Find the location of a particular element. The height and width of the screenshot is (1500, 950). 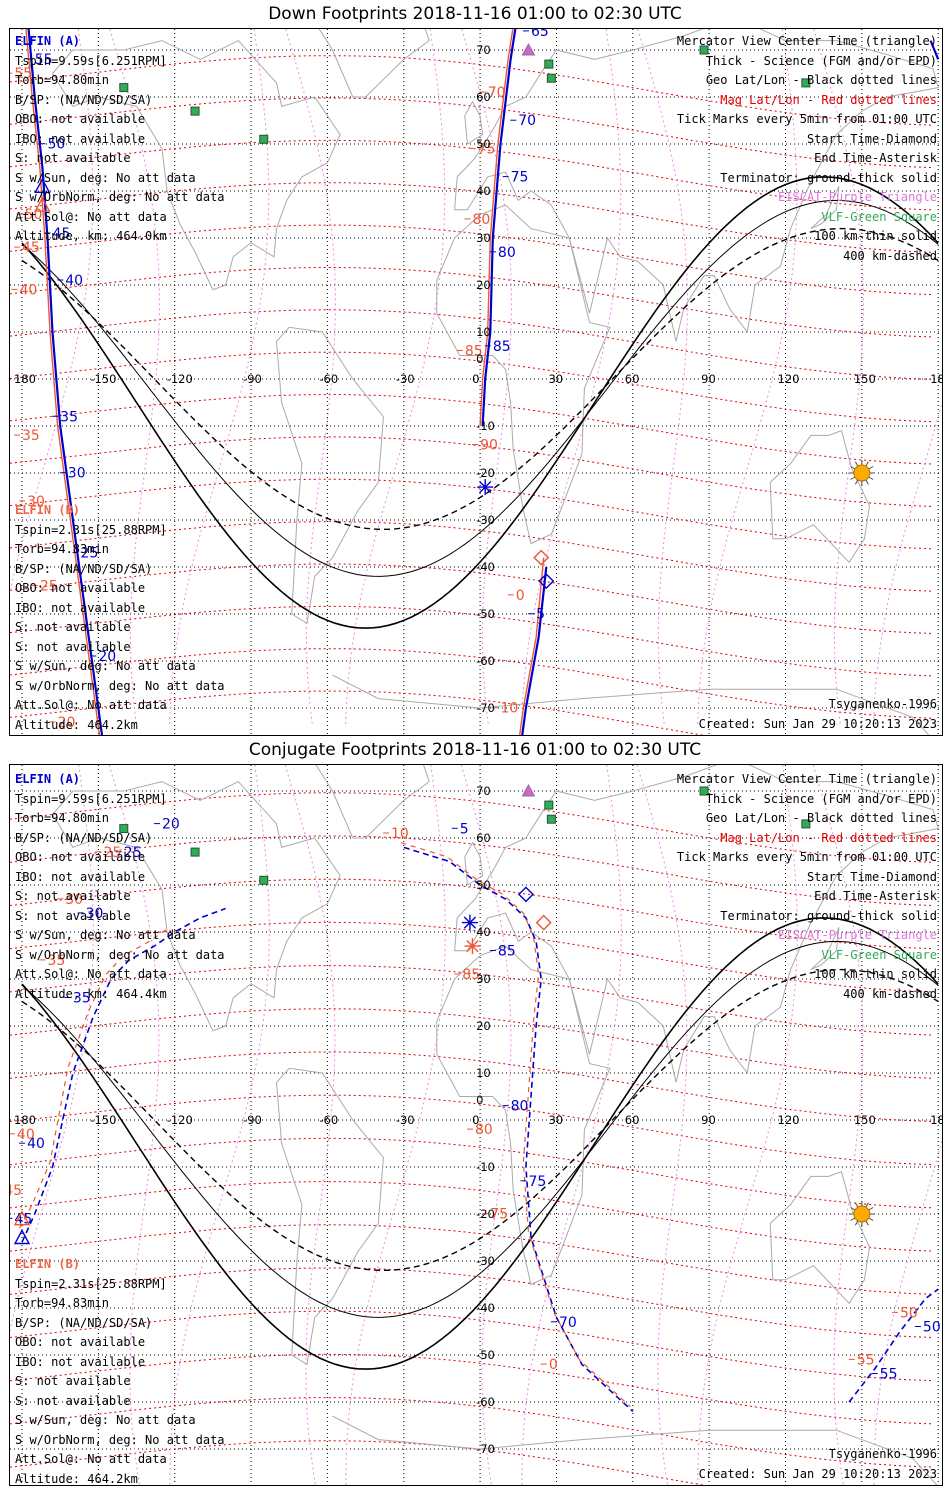

end-asterisk is located at coordinates (470, 922).